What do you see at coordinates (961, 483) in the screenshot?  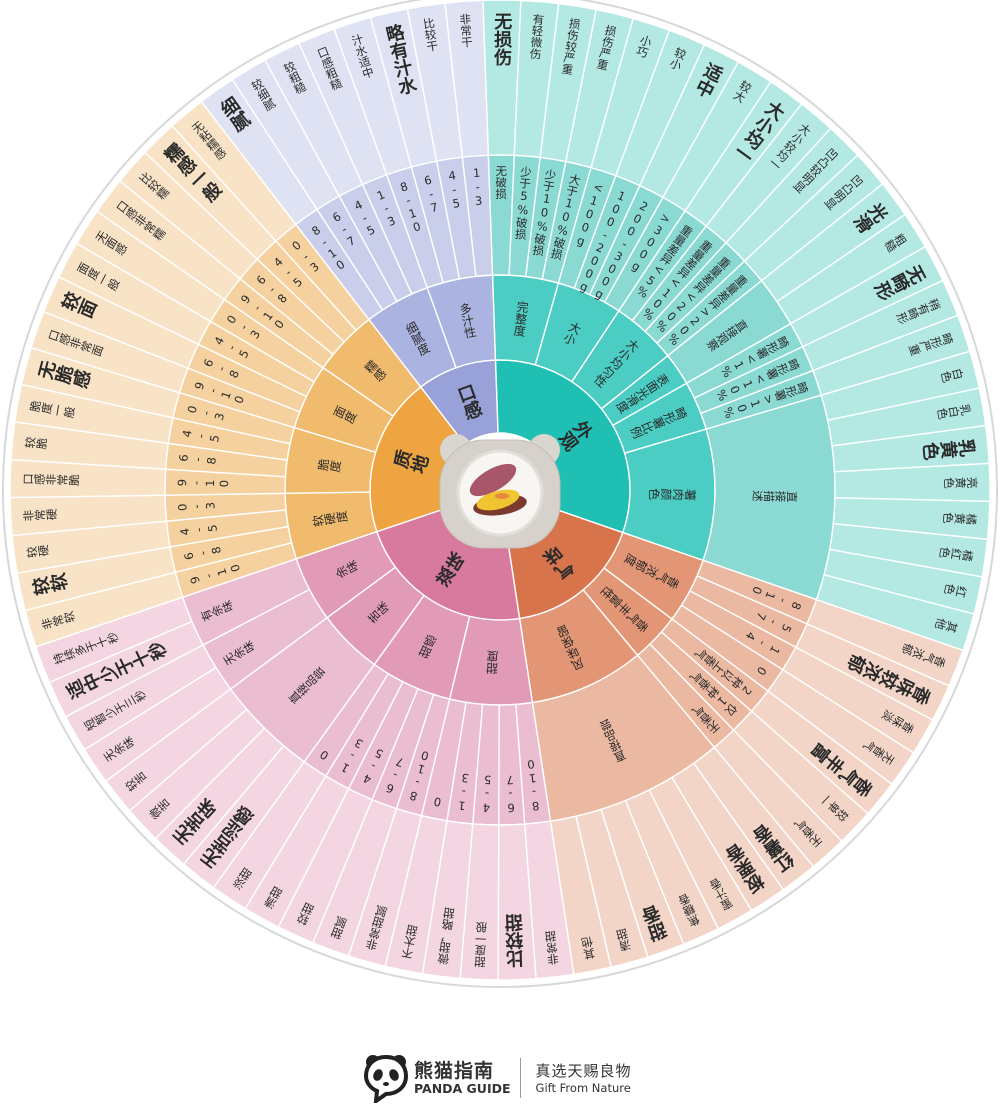 I see `descriptor-label: 亮黄色` at bounding box center [961, 483].